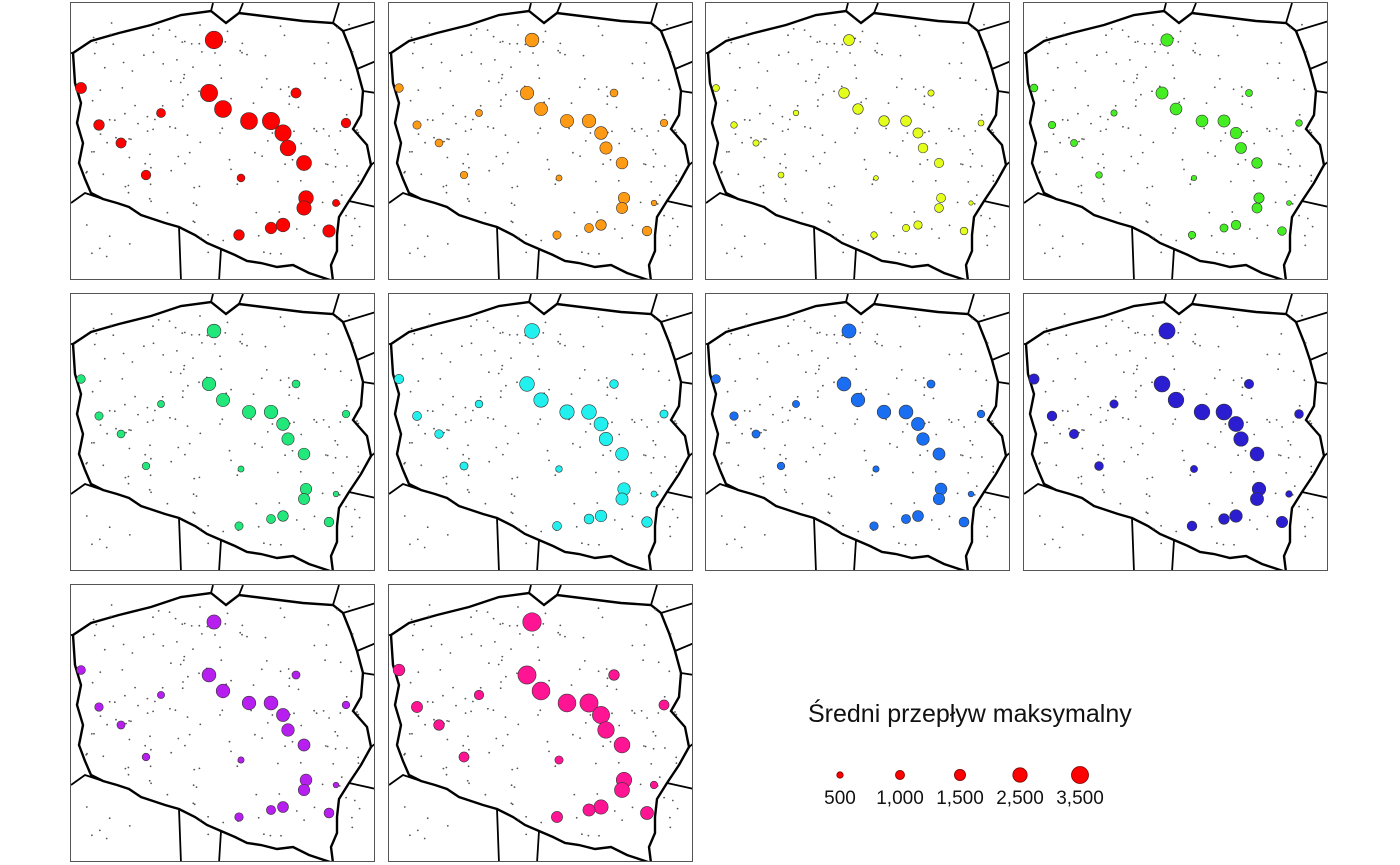 The width and height of the screenshot is (1400, 865). Describe the element at coordinates (1175, 144) in the screenshot. I see `country-boundary` at that location.